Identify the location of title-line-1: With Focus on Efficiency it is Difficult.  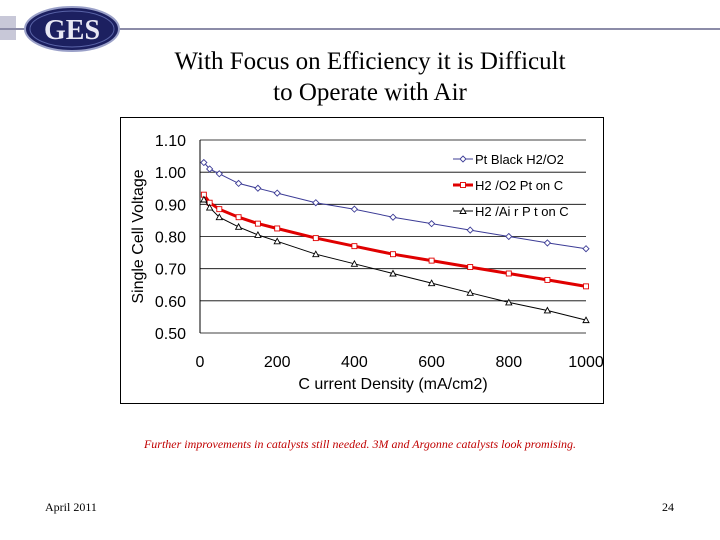
(370, 61).